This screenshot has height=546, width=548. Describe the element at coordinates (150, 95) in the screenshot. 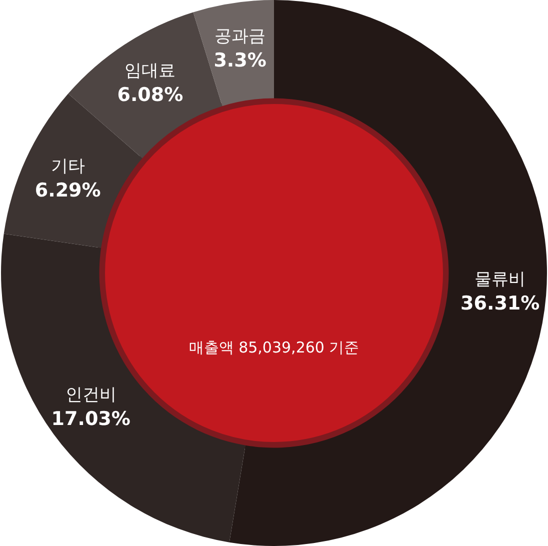

I see `data-label: 6.08%` at that location.